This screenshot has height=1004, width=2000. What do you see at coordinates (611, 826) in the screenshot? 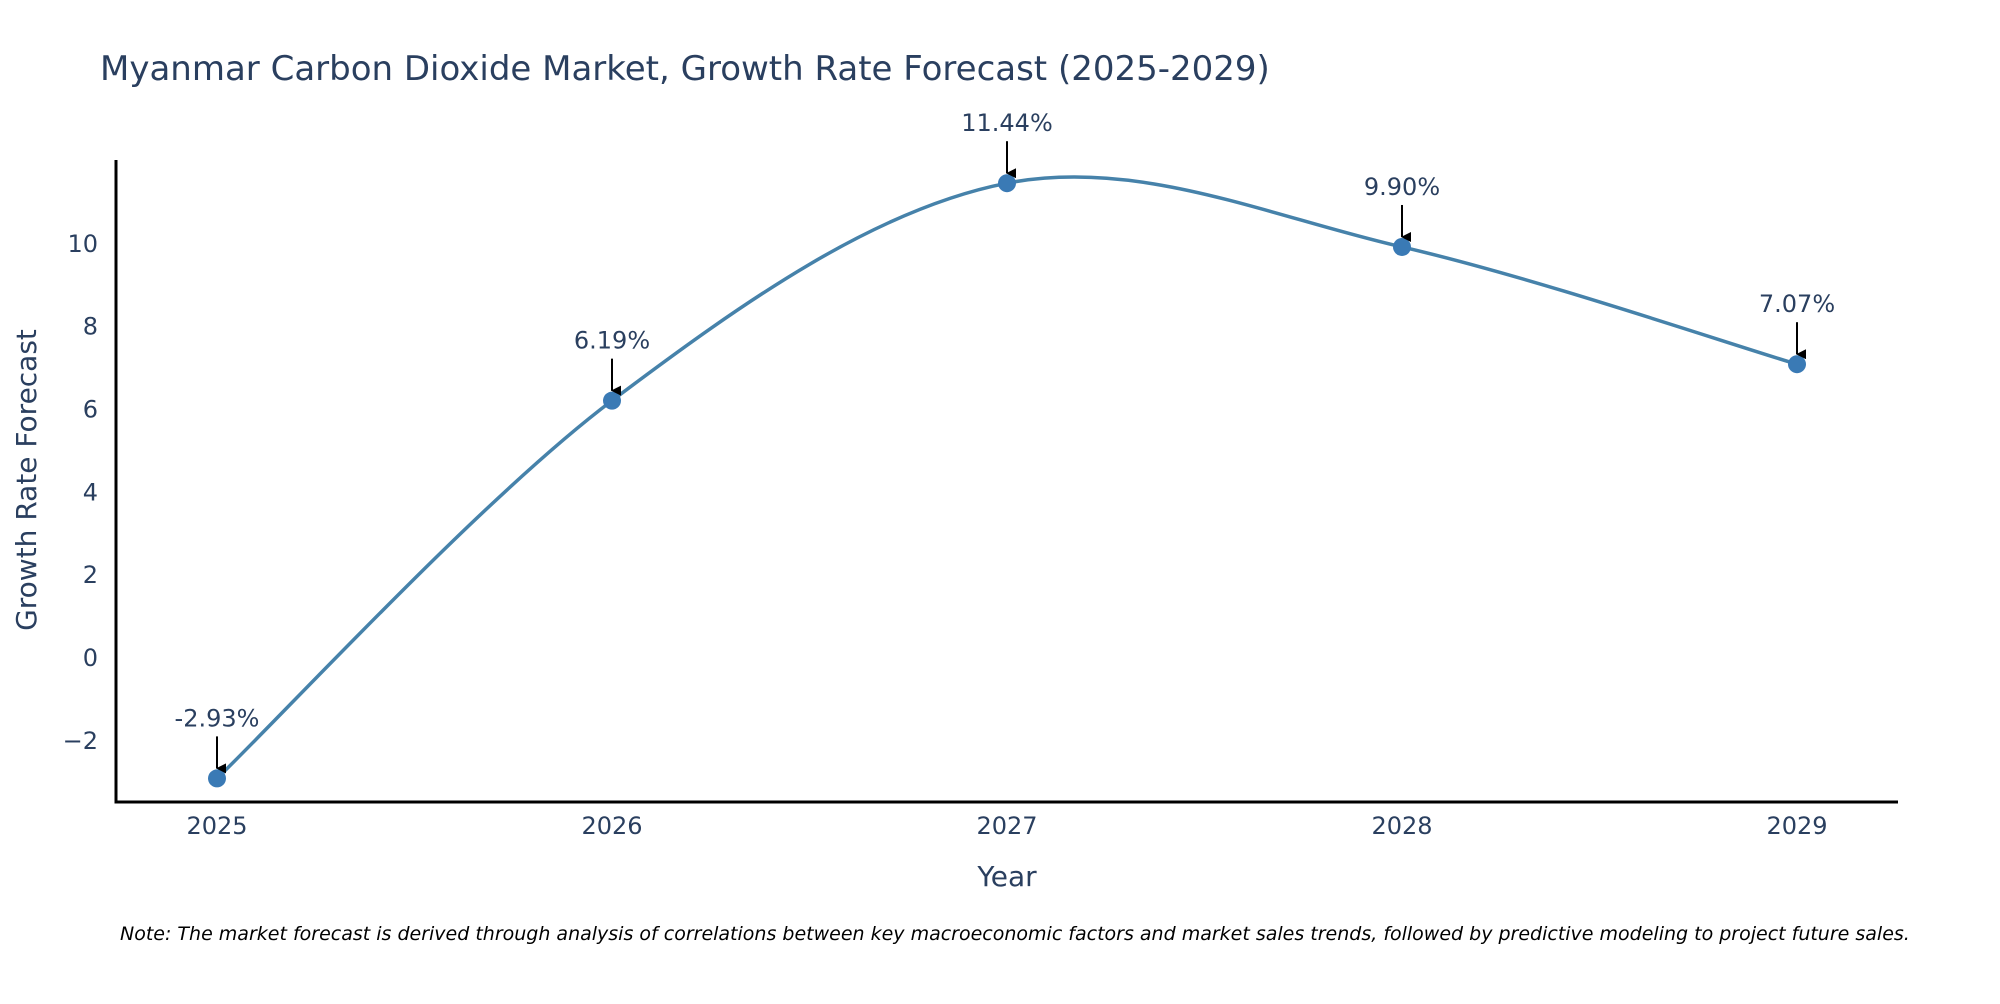
I see `x-tick-label: 2026` at bounding box center [611, 826].